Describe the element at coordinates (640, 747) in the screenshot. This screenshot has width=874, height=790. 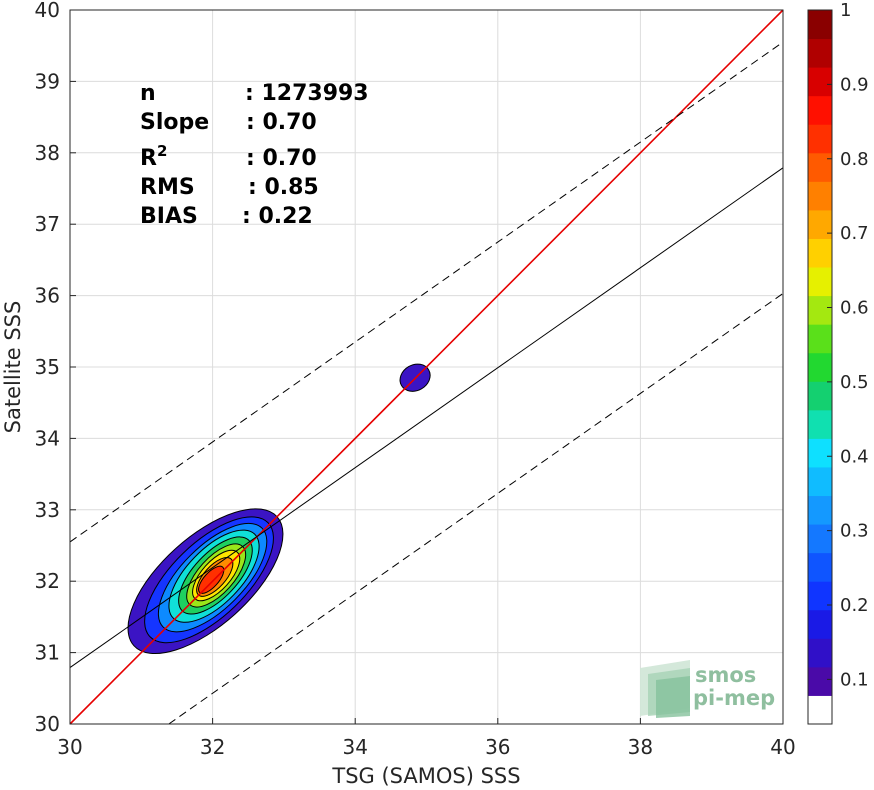
I see `x-tick-label: 38` at that location.